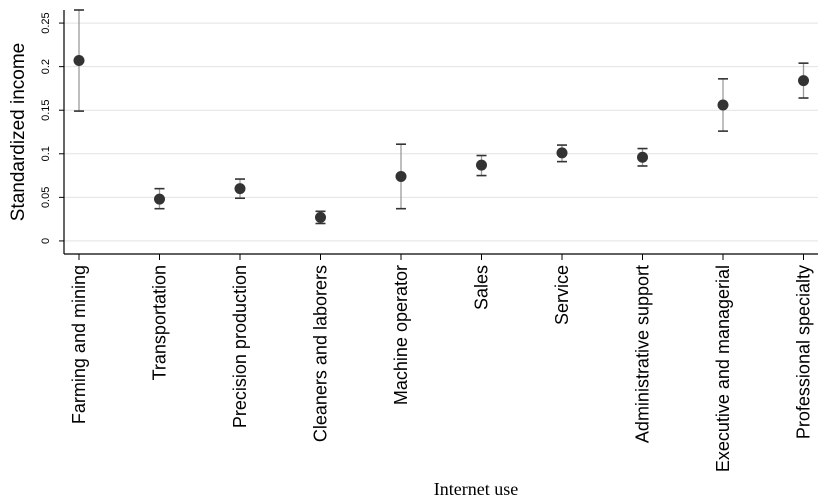 The width and height of the screenshot is (818, 503). What do you see at coordinates (562, 295) in the screenshot?
I see `x-tick-label: Service` at bounding box center [562, 295].